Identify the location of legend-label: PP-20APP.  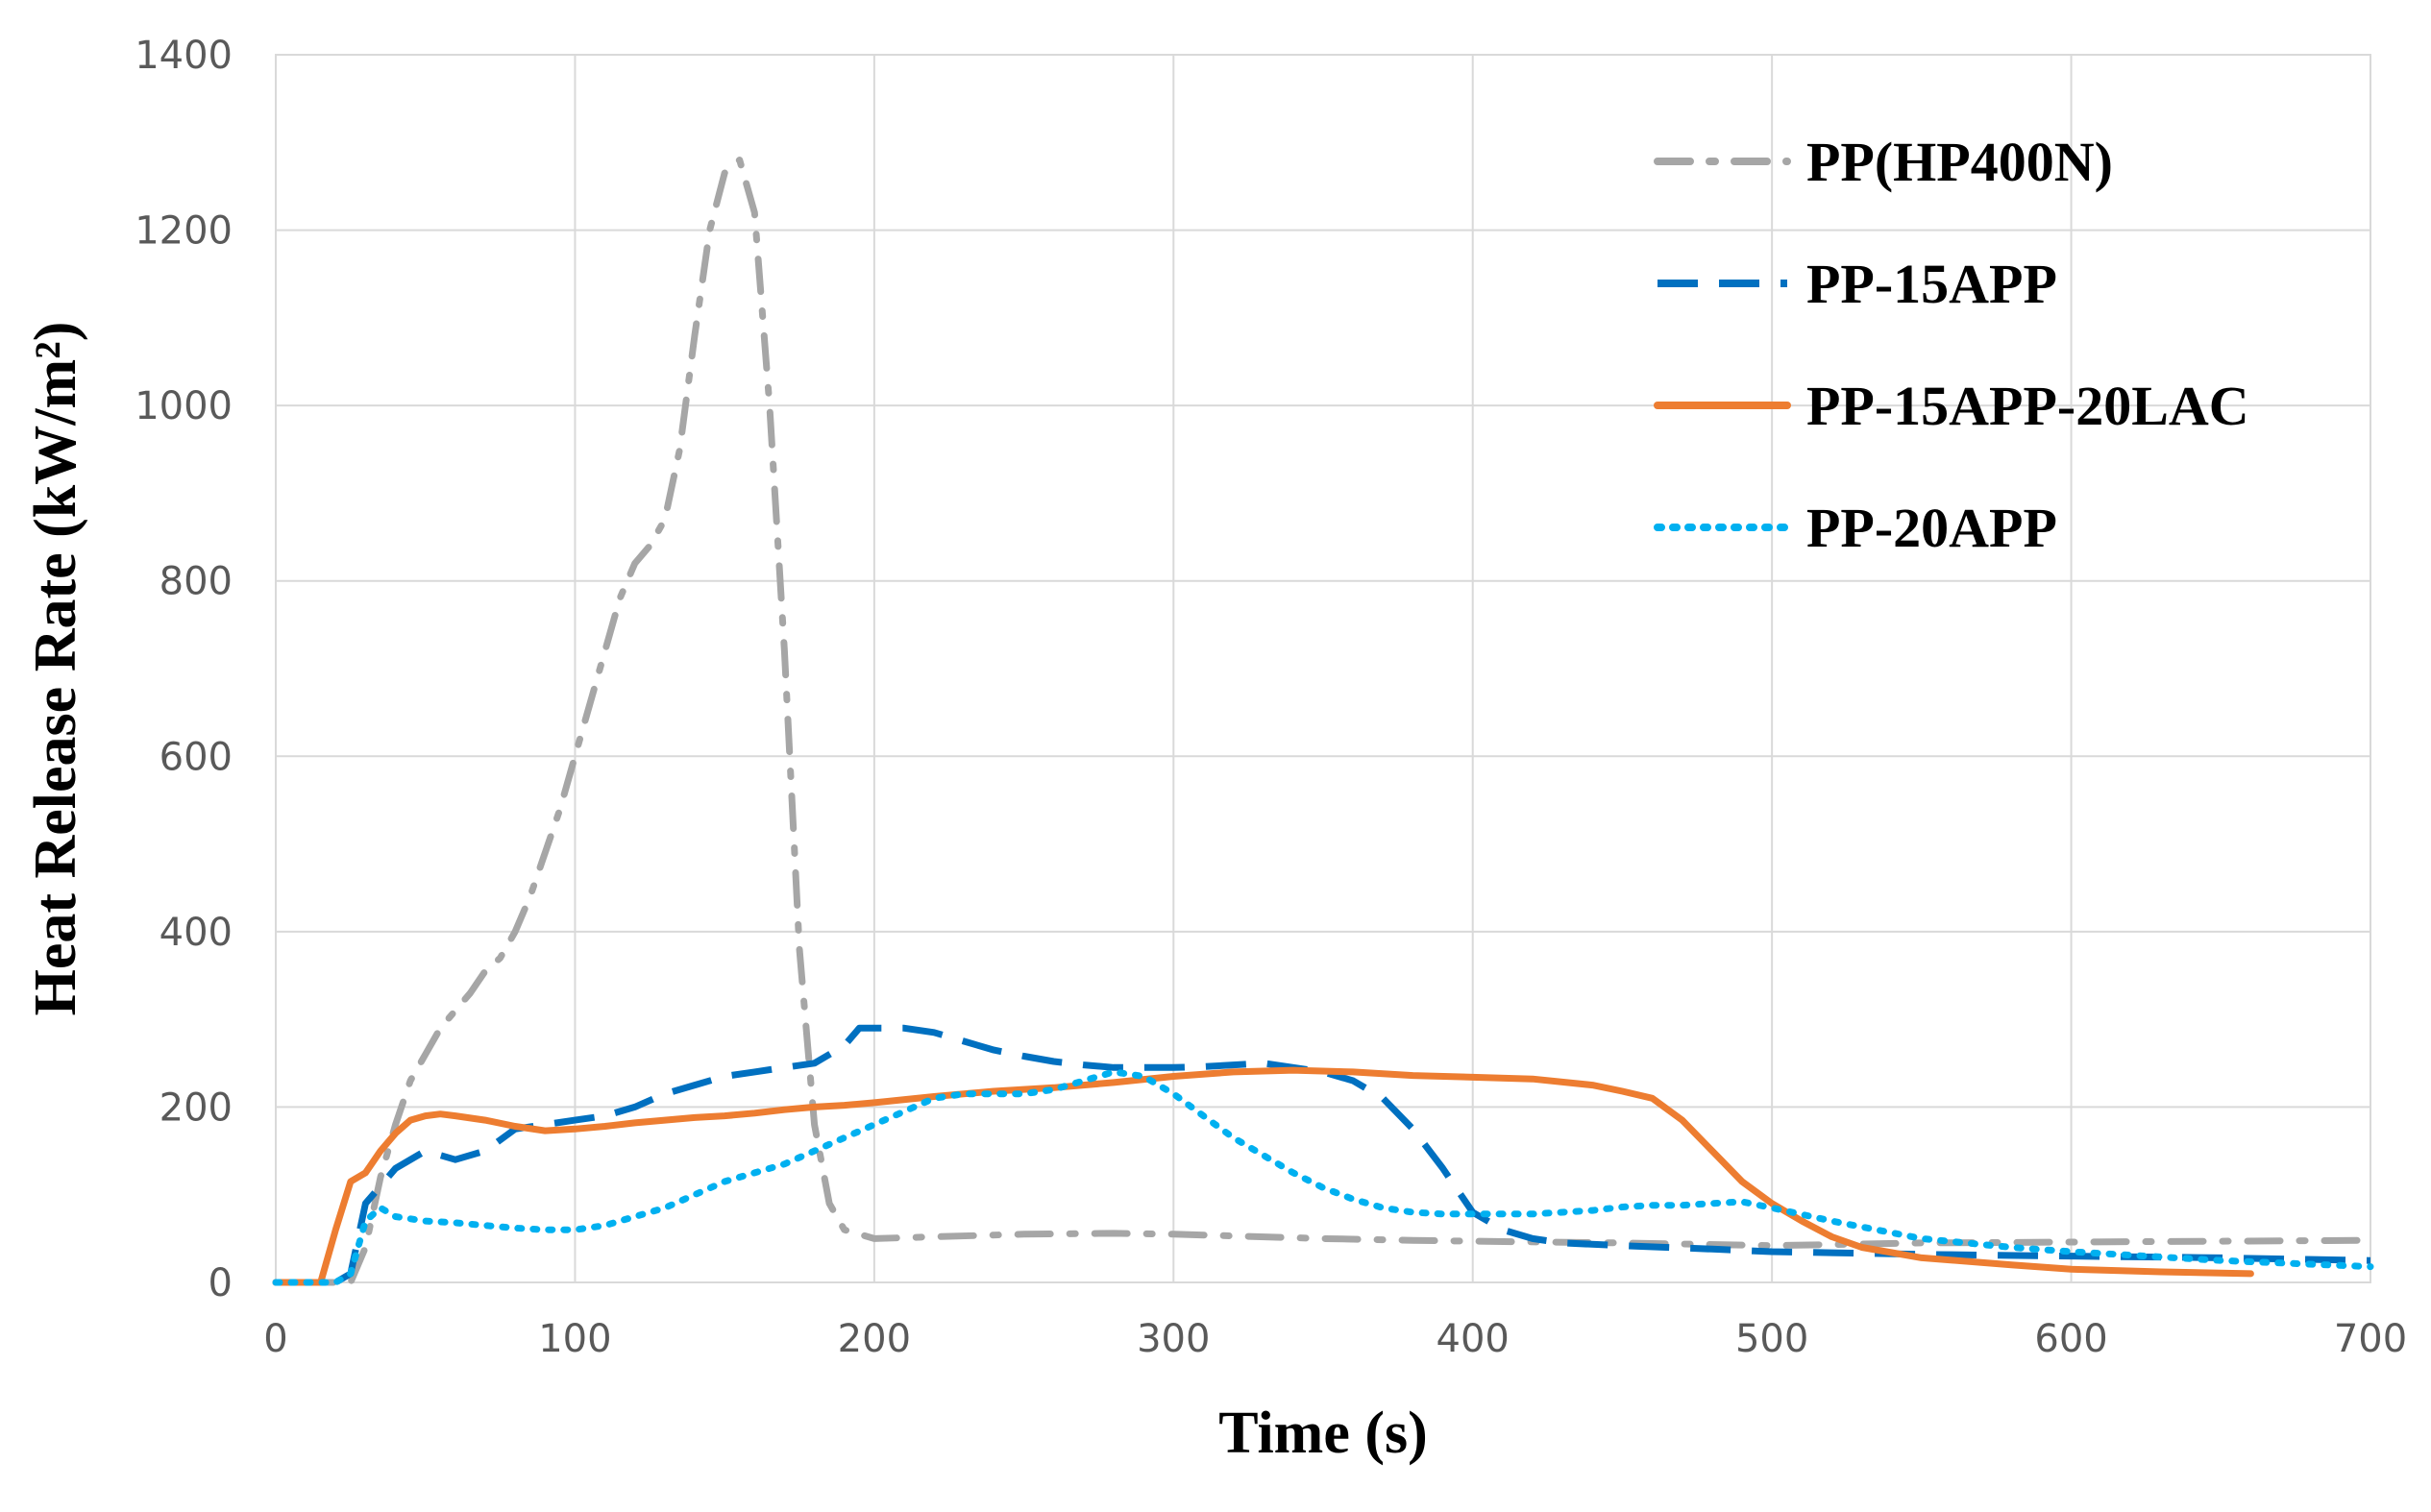
(1932, 528).